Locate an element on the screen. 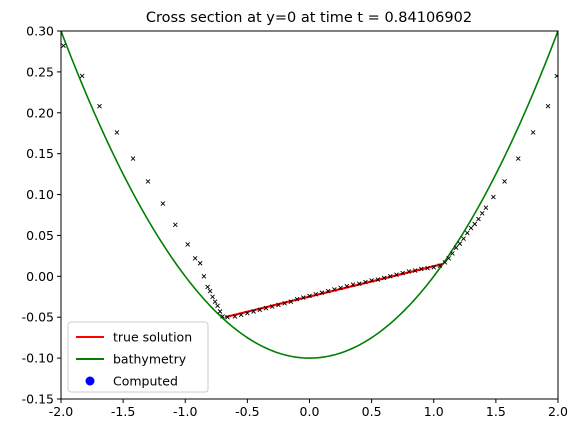 Image resolution: width=579 pixels, height=433 pixels. y-tick-label: -0.05 is located at coordinates (38, 317).